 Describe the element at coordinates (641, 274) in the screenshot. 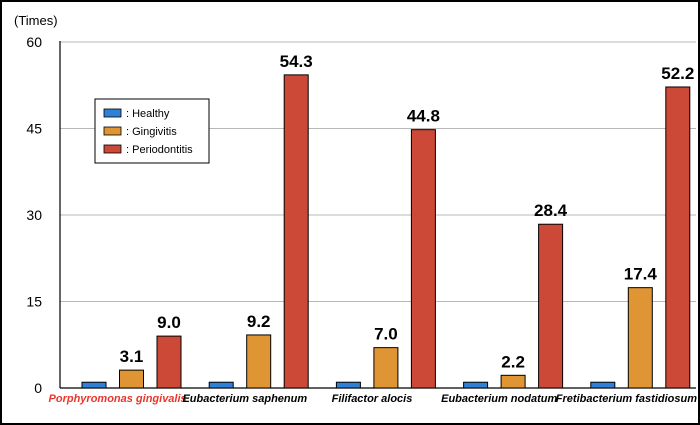

I see `data-label-gingivitis-4: 17.4` at that location.